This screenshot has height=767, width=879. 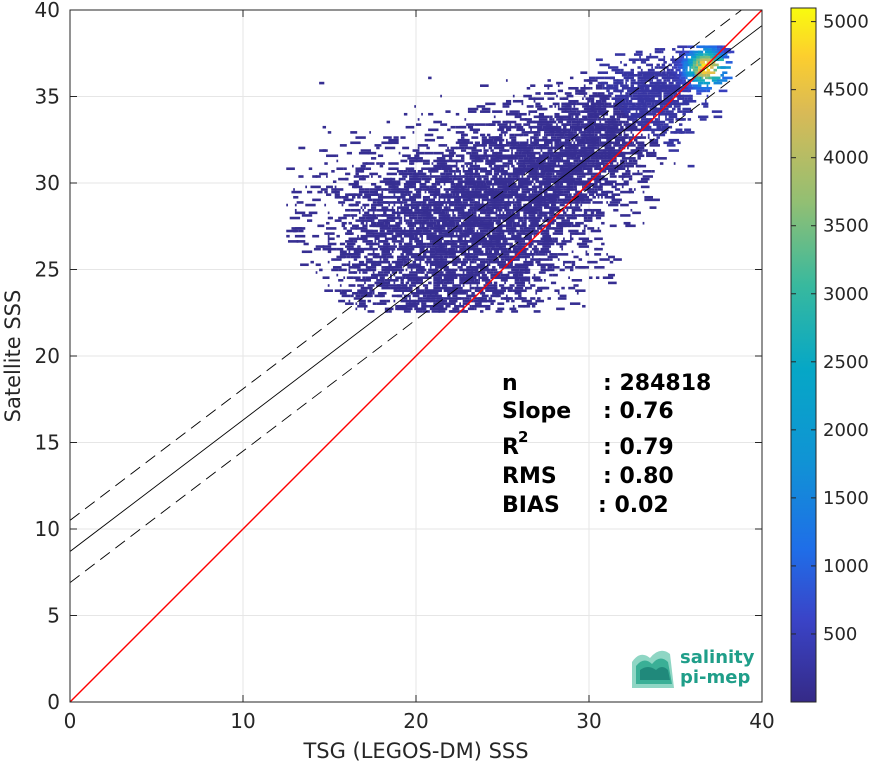 What do you see at coordinates (361, 189) in the screenshot?
I see `heatmap-cell-1998` at bounding box center [361, 189].